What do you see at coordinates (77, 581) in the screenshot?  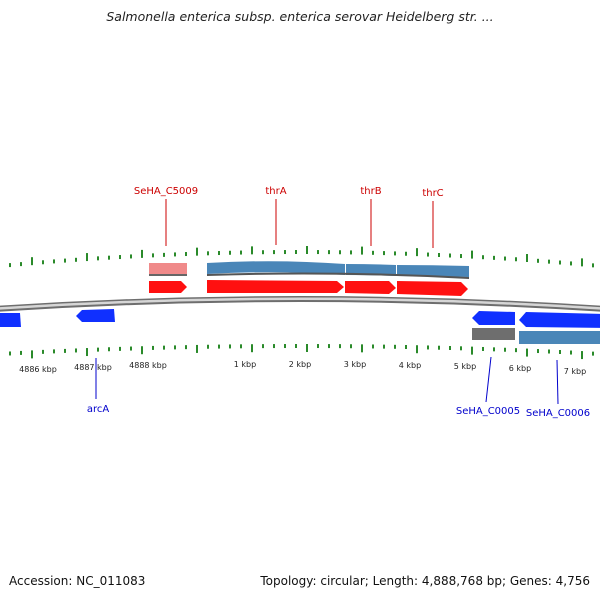 I see `accession-text: Accession: NC_011083` at bounding box center [77, 581].